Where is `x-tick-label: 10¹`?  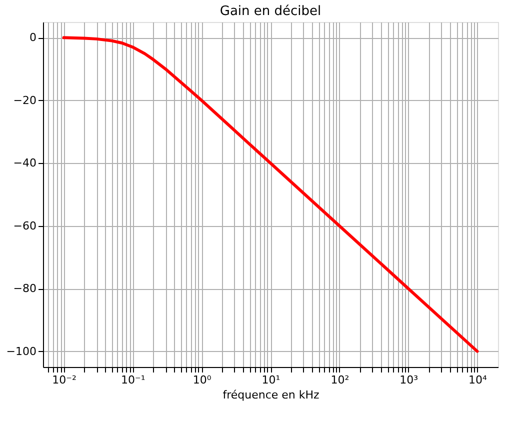
x-tick-label: 10¹ is located at coordinates (271, 380).